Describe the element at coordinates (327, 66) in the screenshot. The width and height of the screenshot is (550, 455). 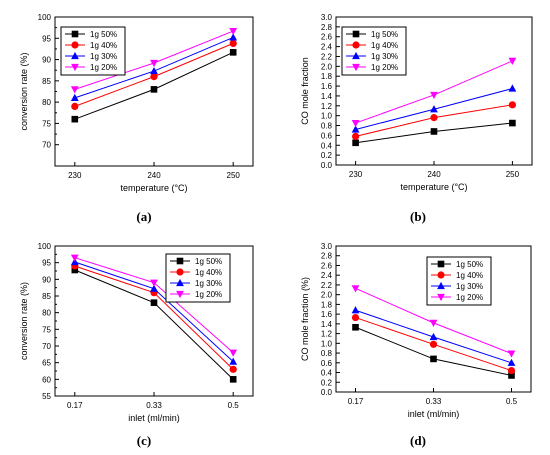
I see `y-tick-label: 2.0` at that location.